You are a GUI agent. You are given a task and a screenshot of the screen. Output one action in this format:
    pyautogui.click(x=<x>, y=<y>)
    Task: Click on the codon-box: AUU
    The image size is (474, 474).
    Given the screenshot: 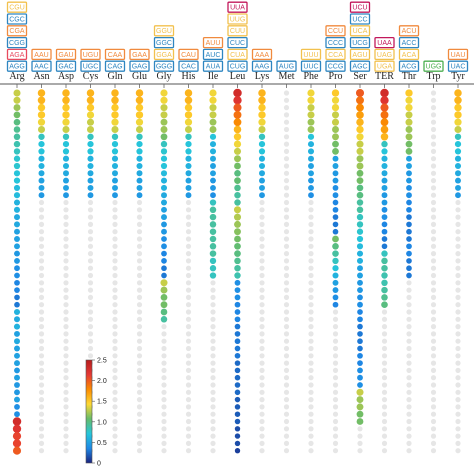 What is the action you would take?
    pyautogui.click(x=213, y=42)
    